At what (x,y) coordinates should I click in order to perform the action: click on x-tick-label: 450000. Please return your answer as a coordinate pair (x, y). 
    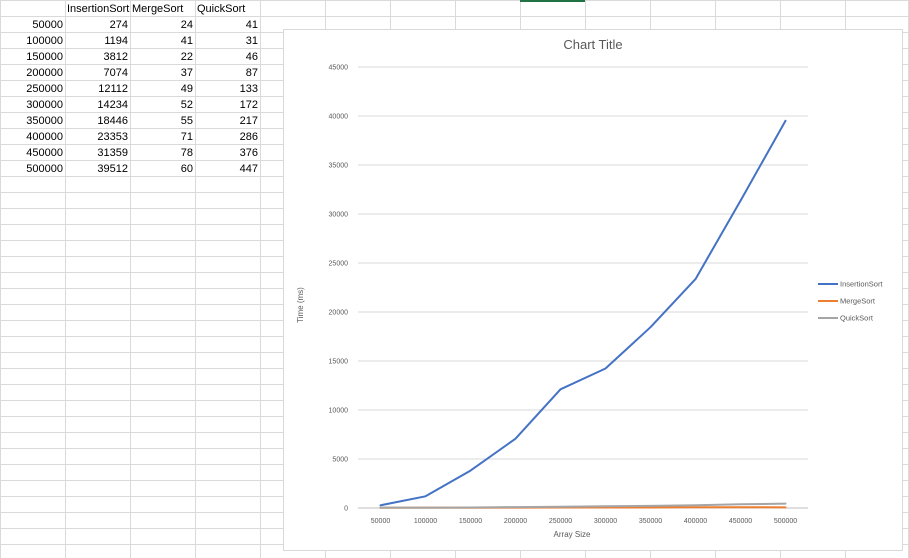
    Looking at the image, I should click on (740, 521).